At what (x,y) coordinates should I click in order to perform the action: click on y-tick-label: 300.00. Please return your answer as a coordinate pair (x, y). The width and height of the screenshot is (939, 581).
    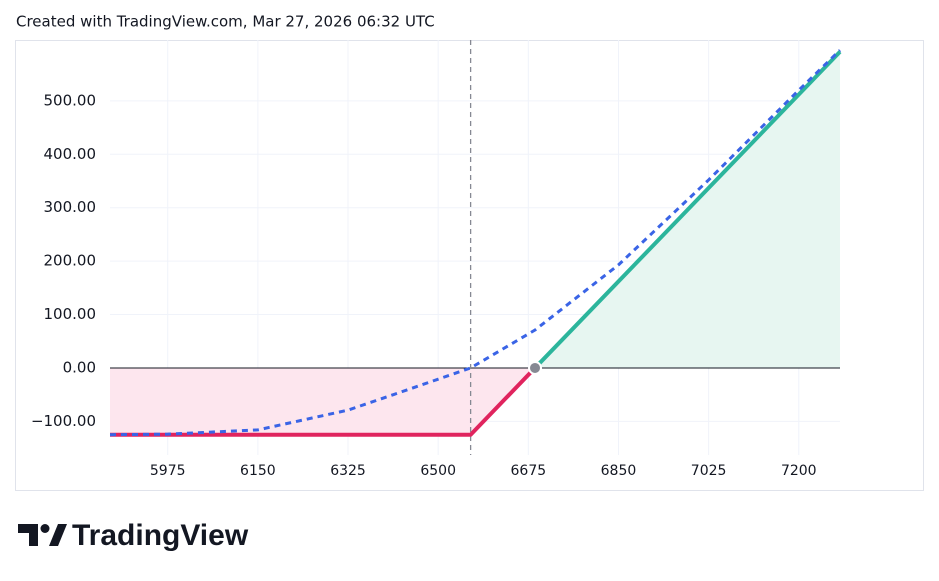
    Looking at the image, I should click on (70, 207).